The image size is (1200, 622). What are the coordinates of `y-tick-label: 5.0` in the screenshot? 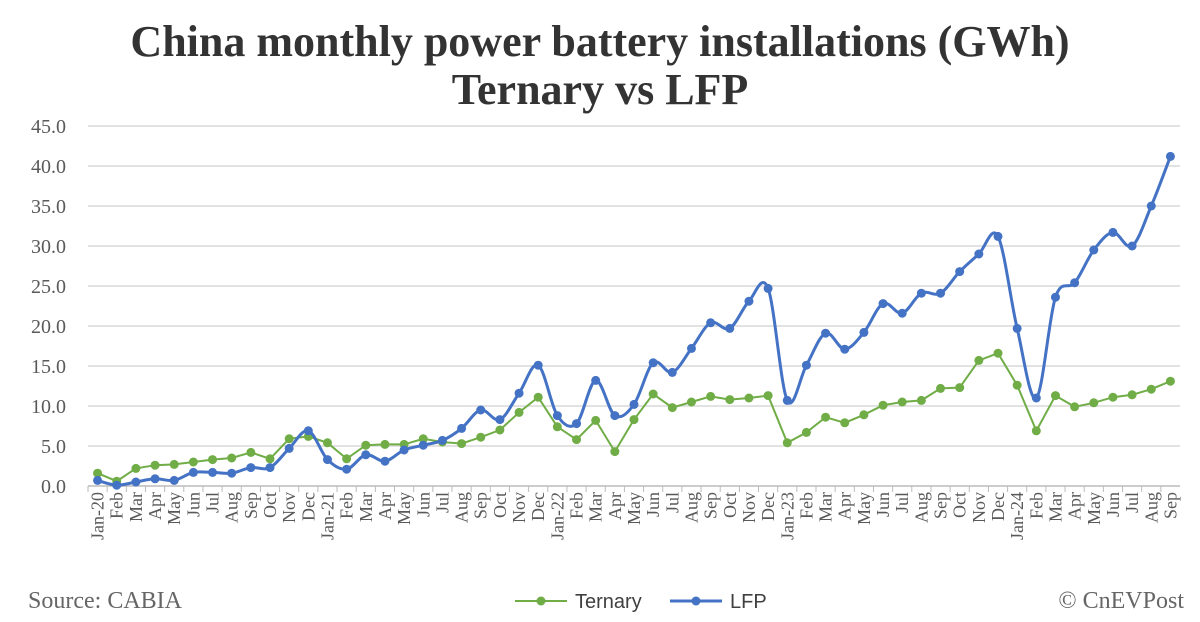 It's located at (53, 447).